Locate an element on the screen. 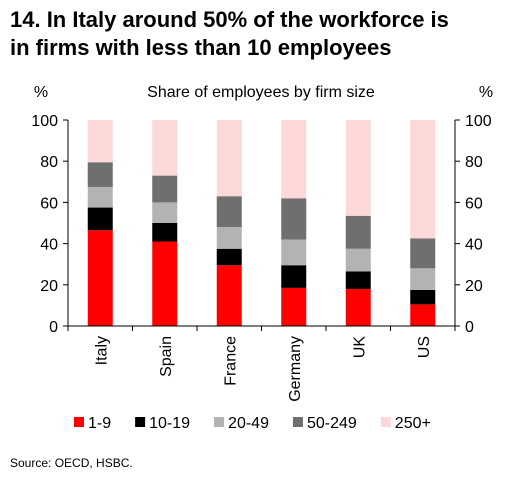 The image size is (514, 479). y-tick-label-right: 100 is located at coordinates (478, 121).